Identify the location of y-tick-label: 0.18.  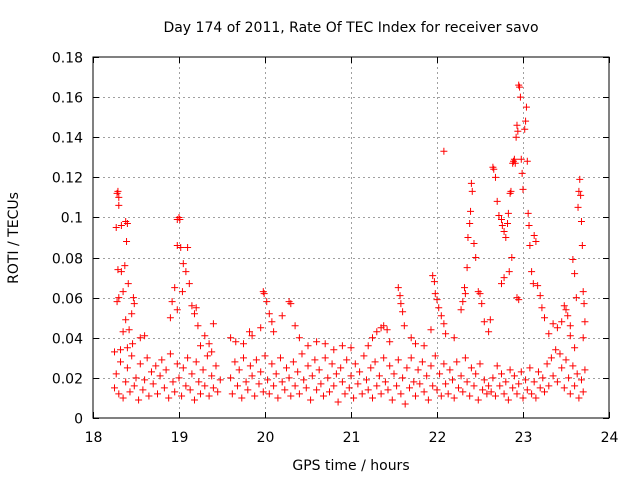
(67, 59).